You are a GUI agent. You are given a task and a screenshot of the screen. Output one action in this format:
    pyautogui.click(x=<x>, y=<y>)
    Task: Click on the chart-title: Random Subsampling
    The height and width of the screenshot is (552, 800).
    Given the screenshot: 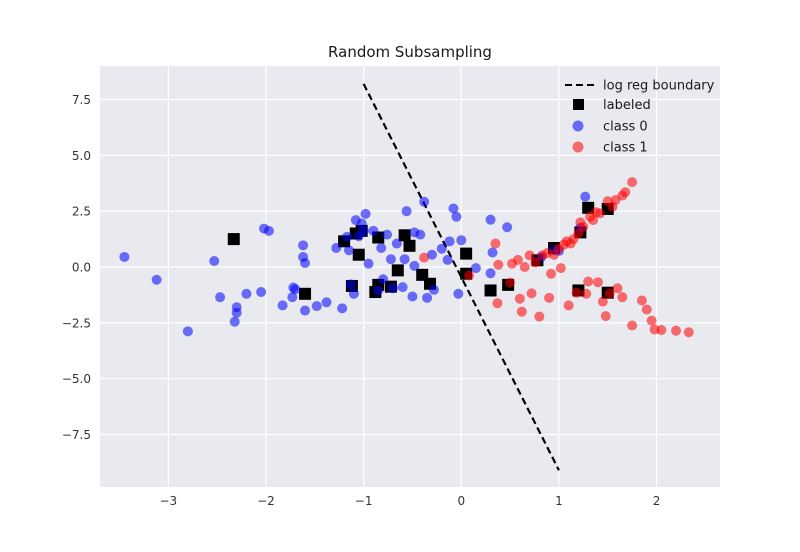 What is the action you would take?
    pyautogui.click(x=410, y=52)
    